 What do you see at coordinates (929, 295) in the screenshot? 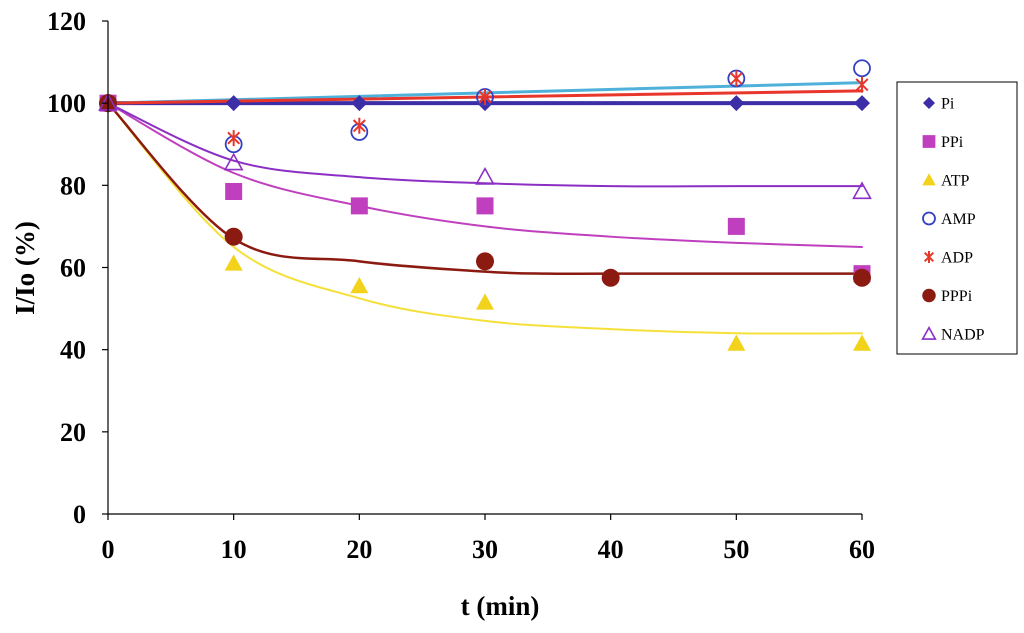
I see `legend-marker-pppi` at bounding box center [929, 295].